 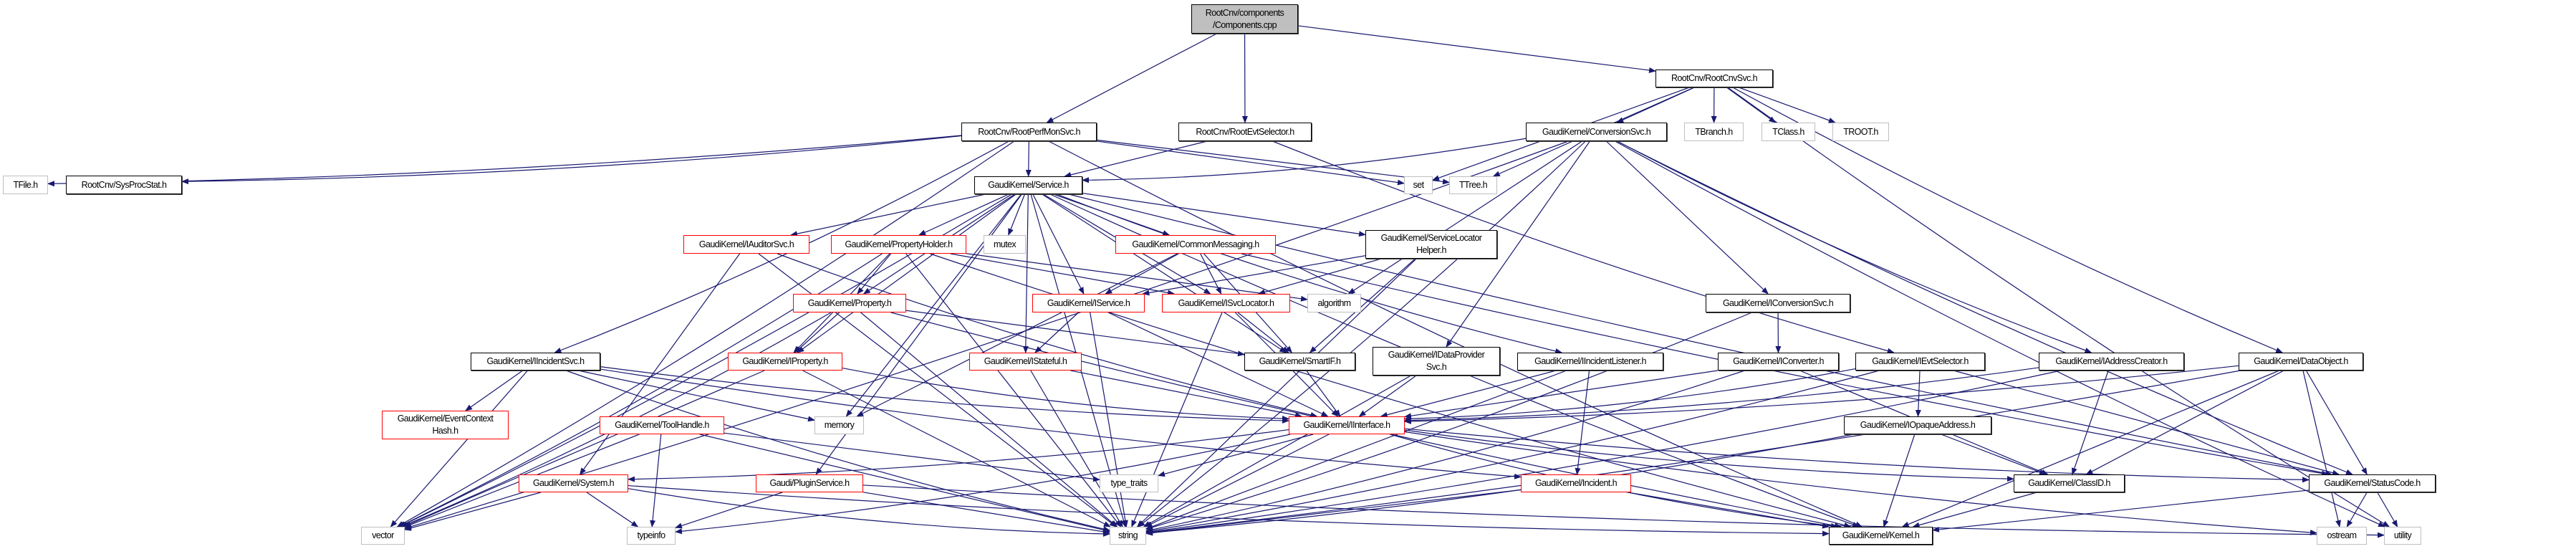 I want to click on node-iopaqueaddress: GaudiKernel/IOpaqueAddress.h, so click(x=1918, y=425).